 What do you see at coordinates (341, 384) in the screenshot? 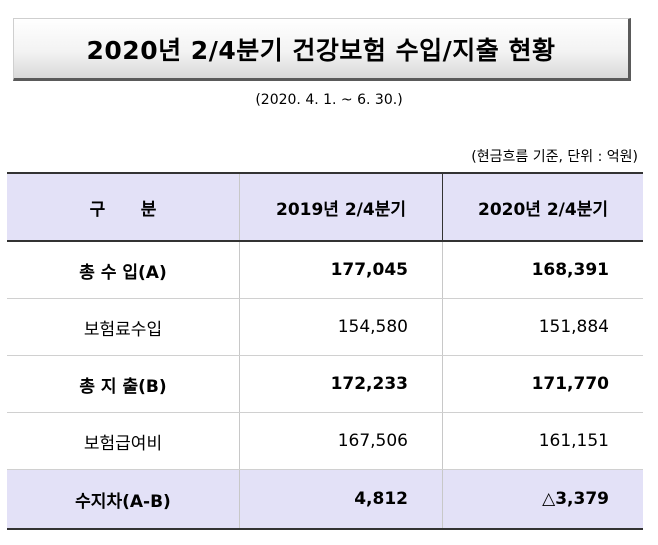
I see `cell-total-expense-2019: 172,233` at bounding box center [341, 384].